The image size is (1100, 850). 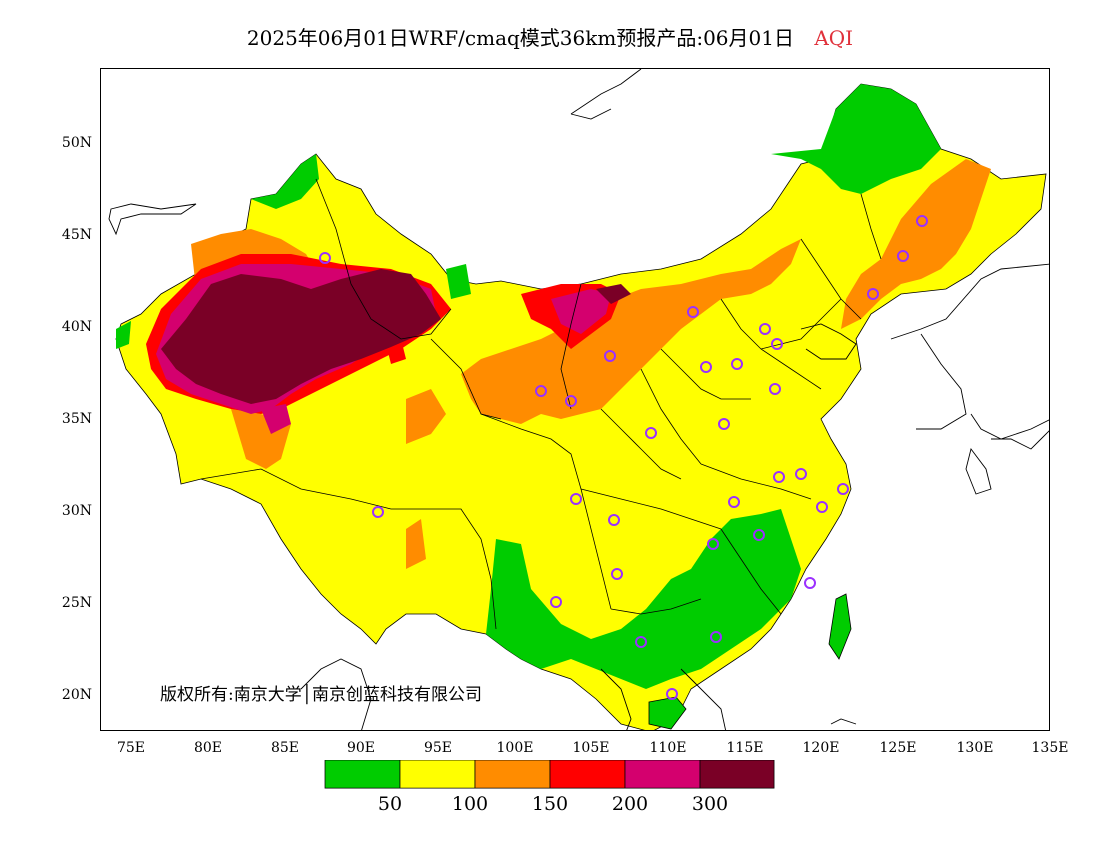 I want to click on region-good-south, so click(x=643, y=599).